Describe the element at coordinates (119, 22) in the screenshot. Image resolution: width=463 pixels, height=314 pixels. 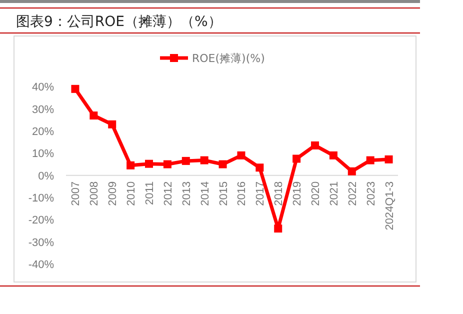
I see `chart-title: 图表9：公司ROE（摊薄）（%）` at that location.